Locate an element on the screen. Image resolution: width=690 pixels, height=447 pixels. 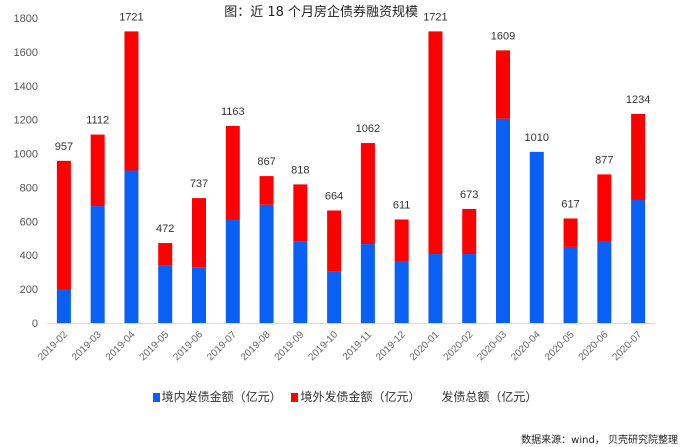
x-tick-label: 2019-11 is located at coordinates (358, 346).